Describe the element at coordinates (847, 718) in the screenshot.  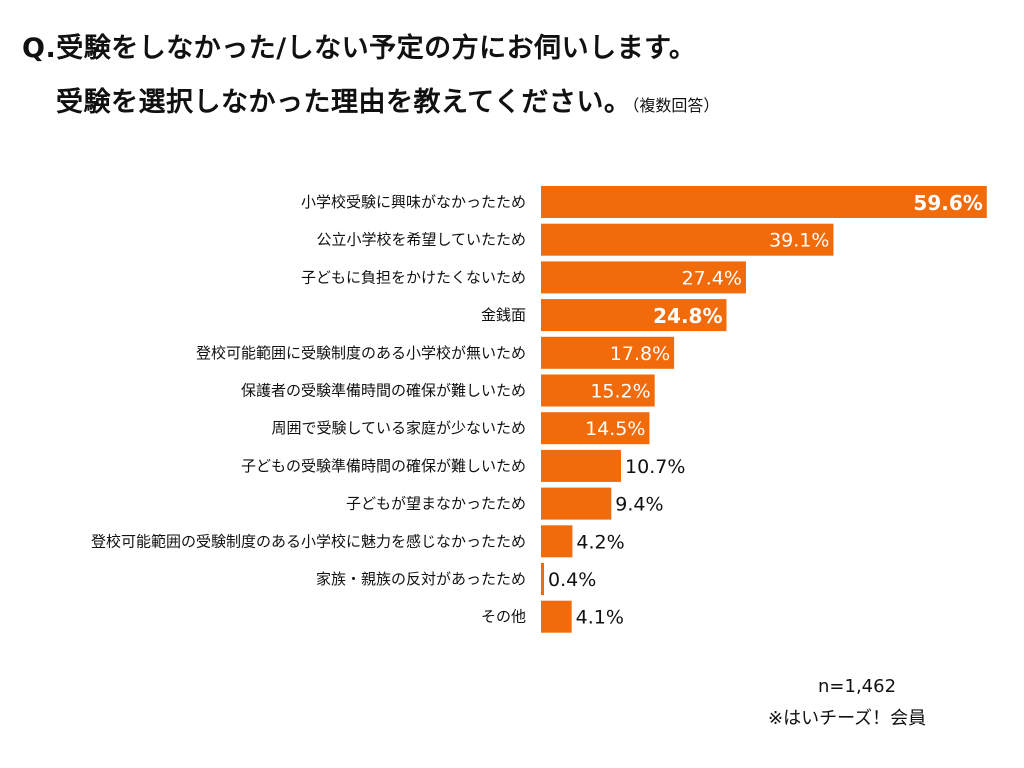
I see `source-note: ※はいチーズ！会員` at that location.